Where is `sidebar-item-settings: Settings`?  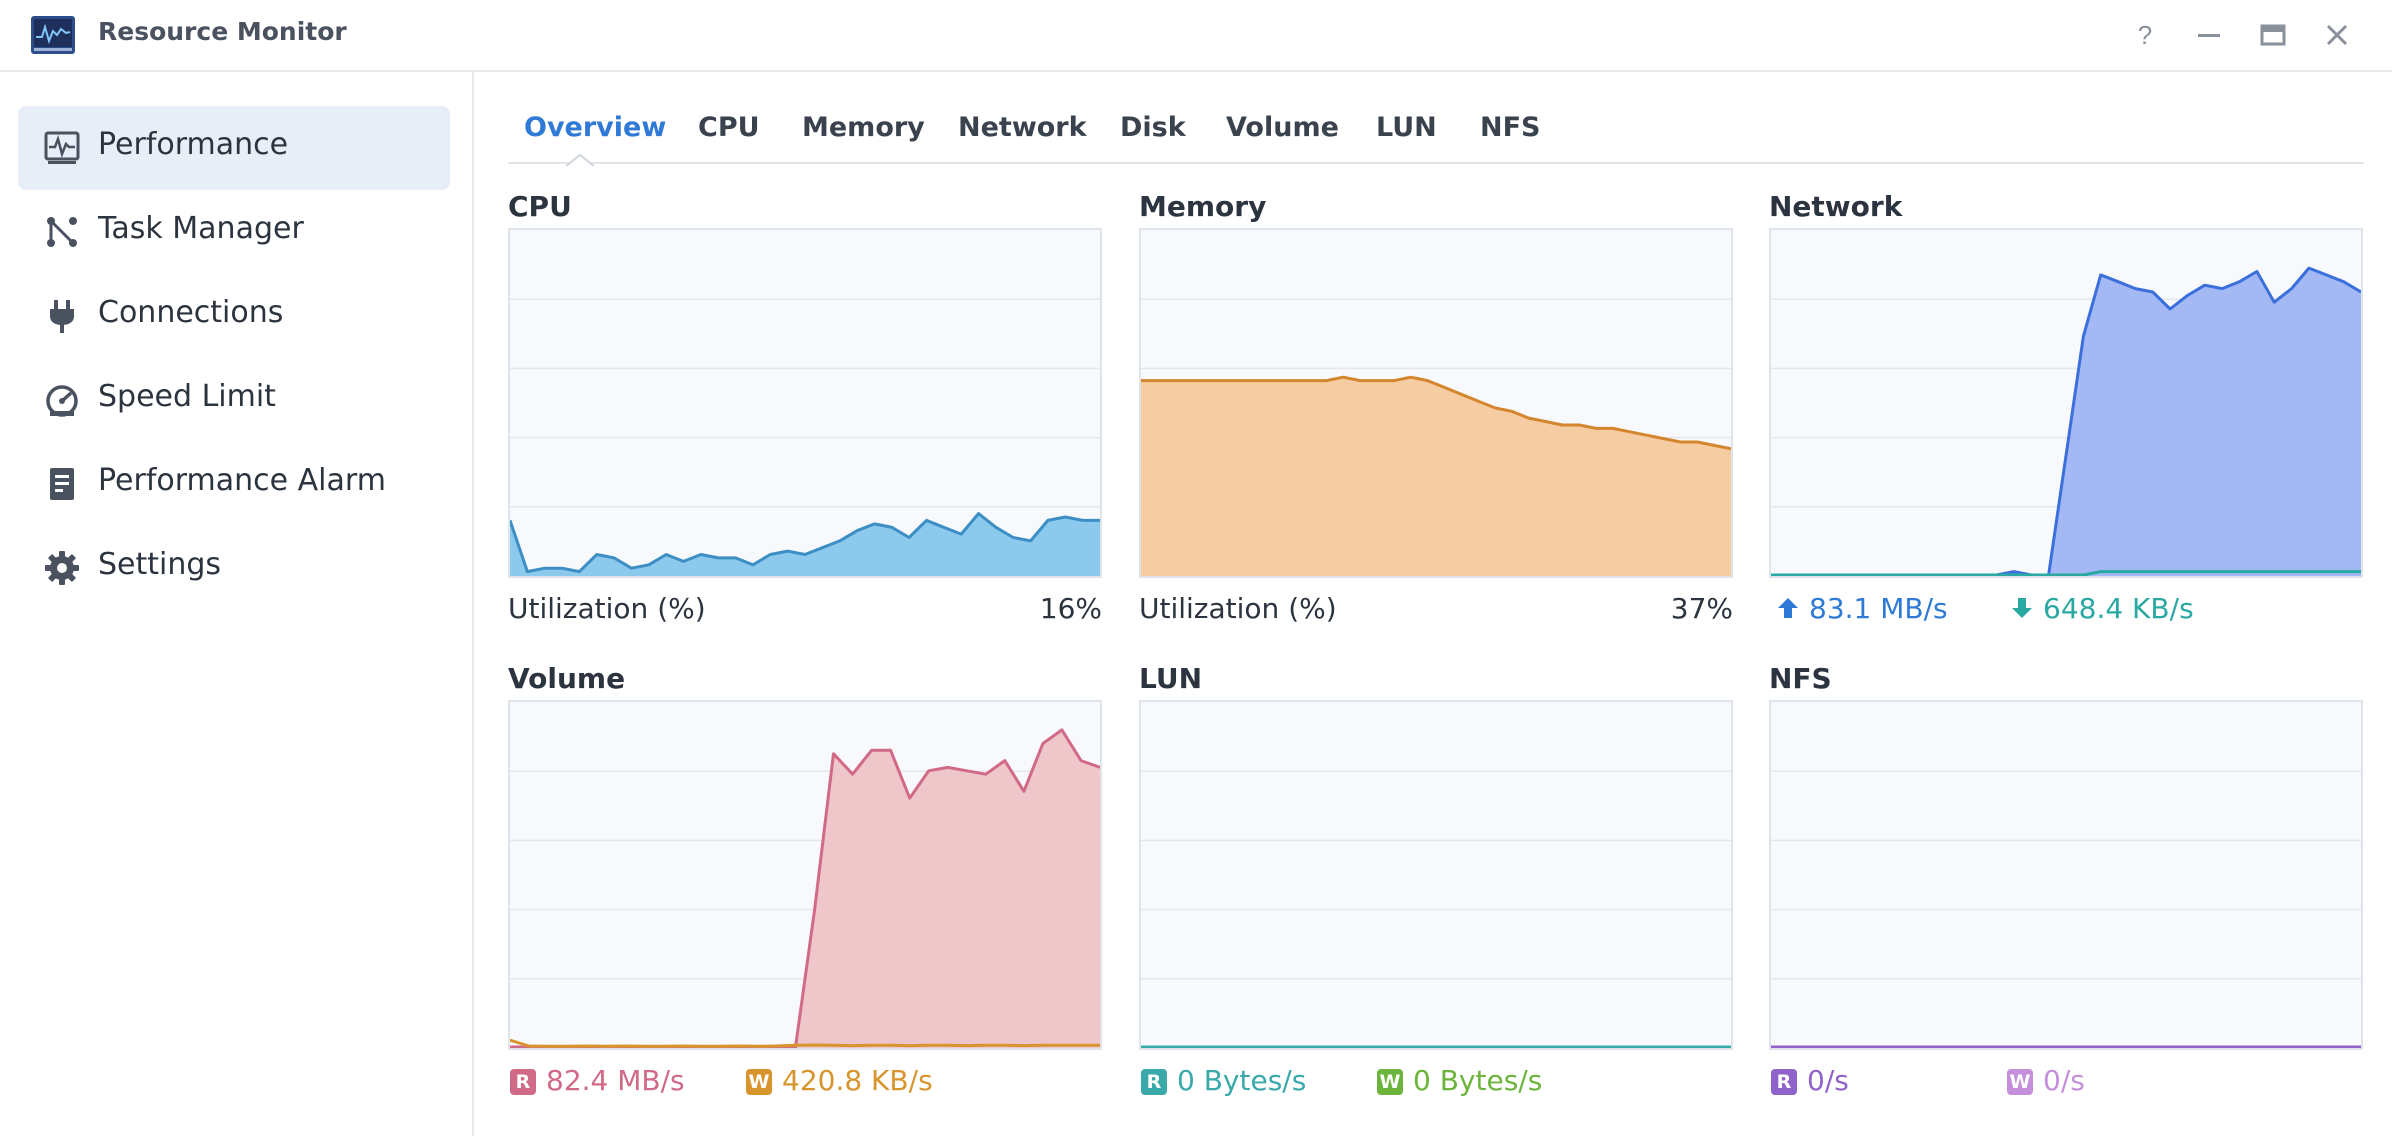
sidebar-item-settings: Settings is located at coordinates (234, 568).